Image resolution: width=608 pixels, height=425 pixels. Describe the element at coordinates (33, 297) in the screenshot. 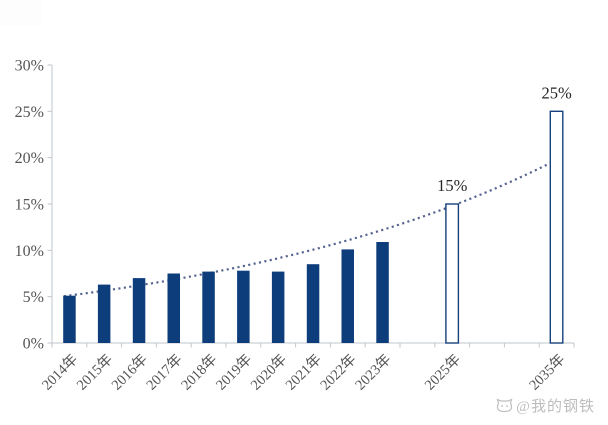

I see `y-tick-label: 5%` at that location.